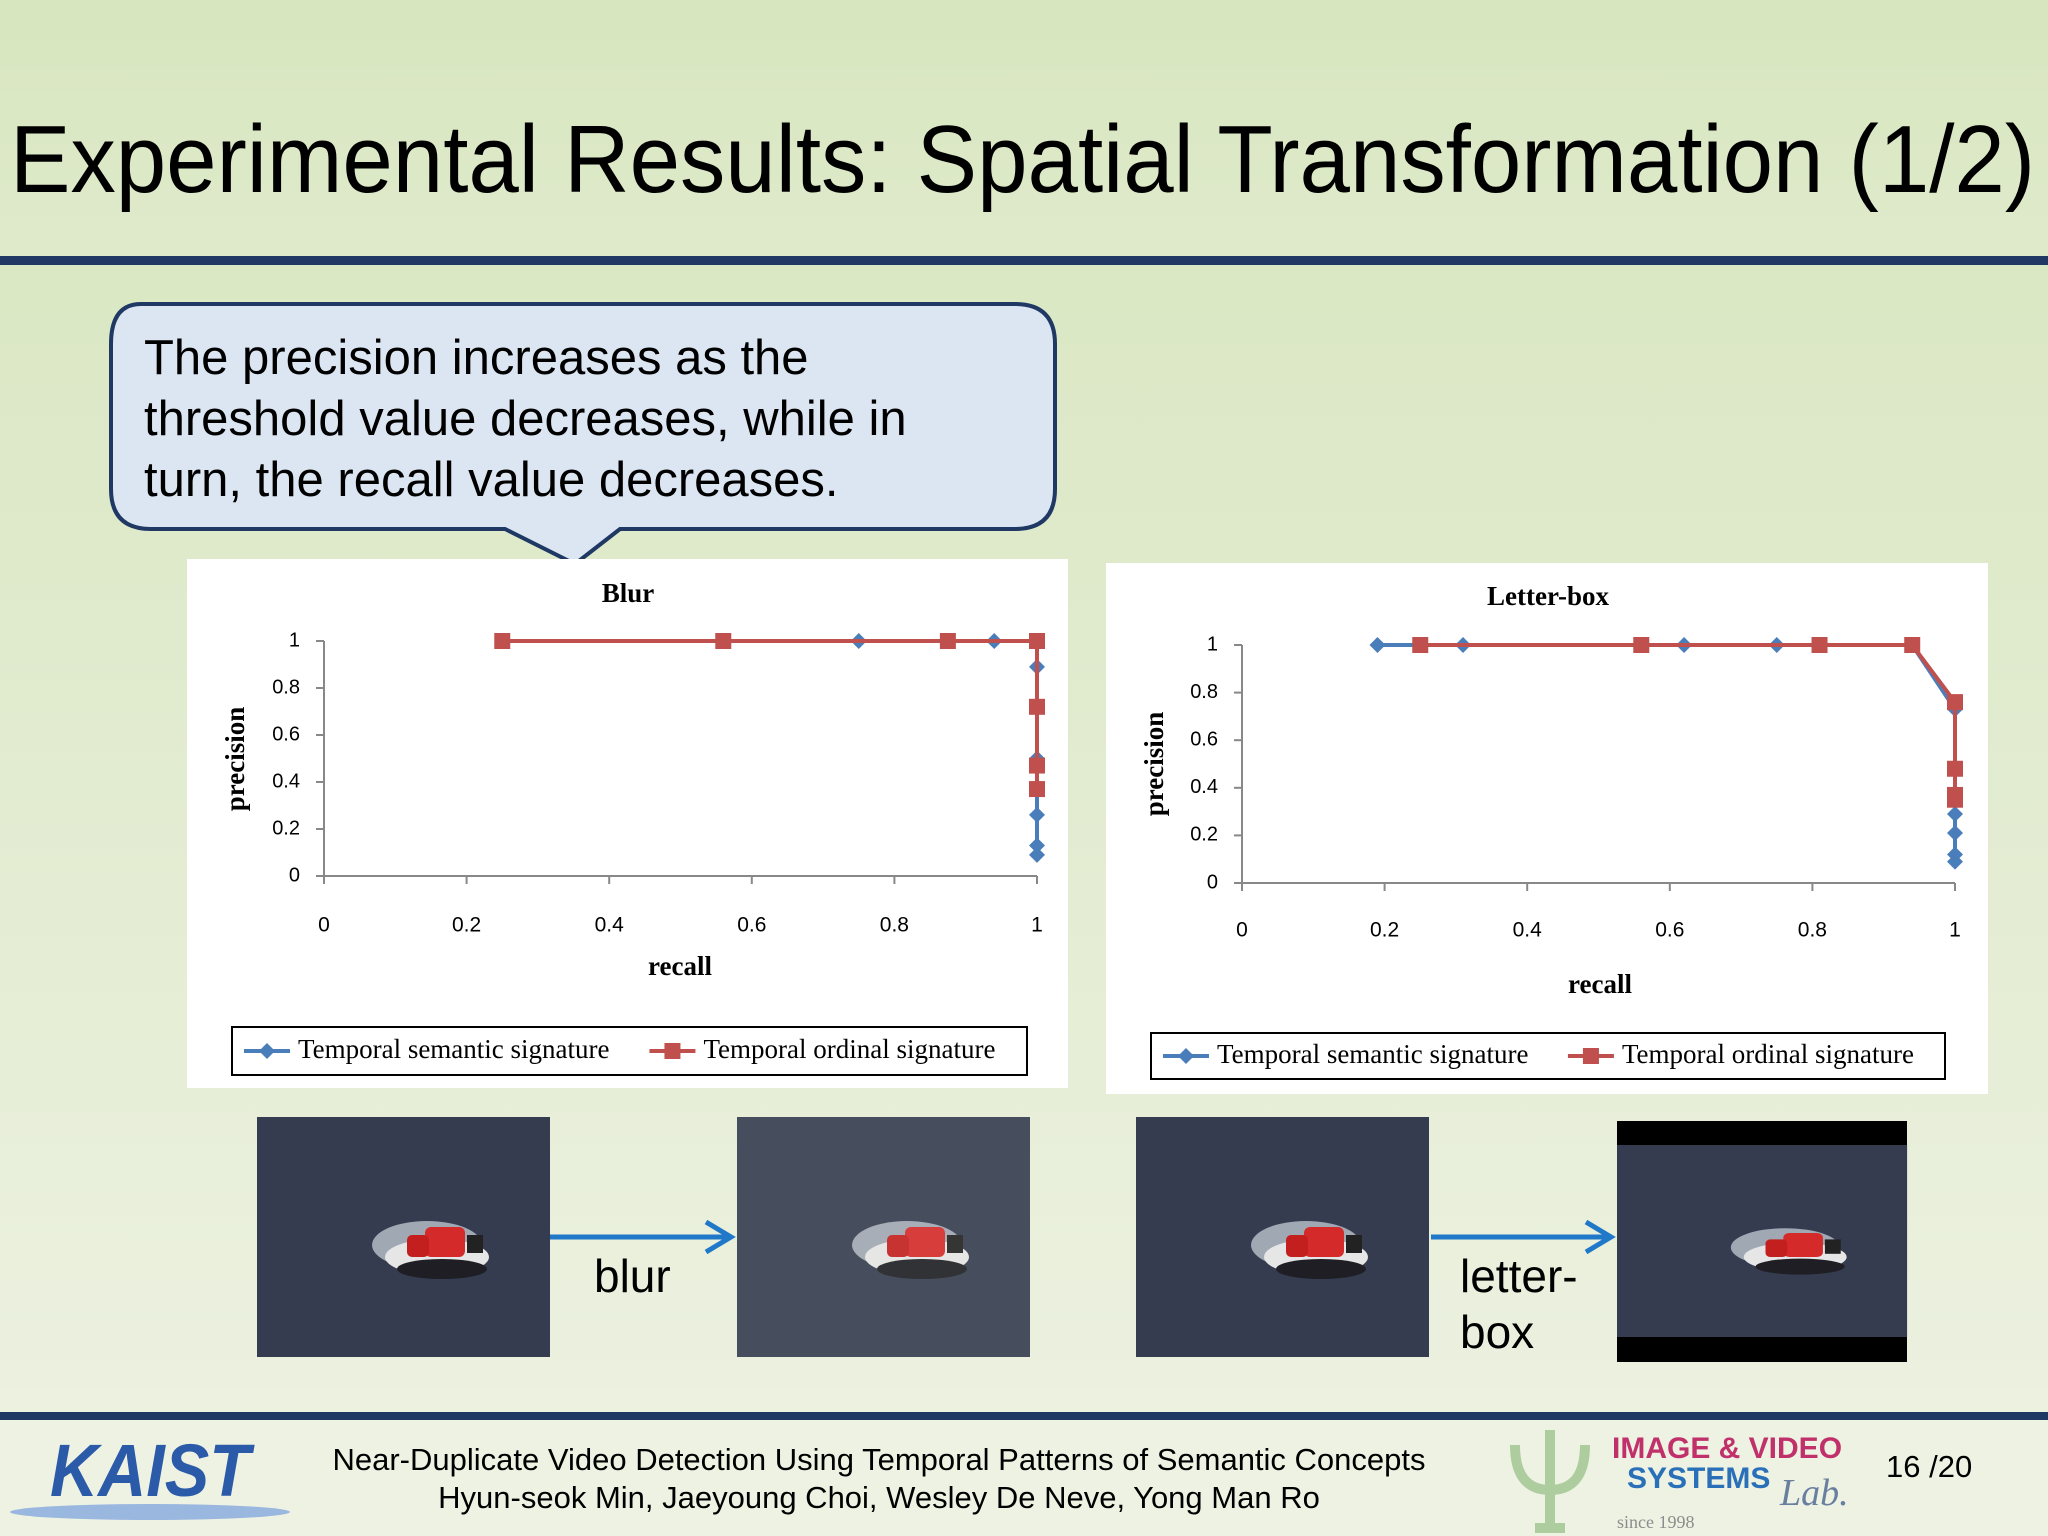 The image size is (2048, 1536). I want to click on photo-letterbox, so click(1762, 1241).